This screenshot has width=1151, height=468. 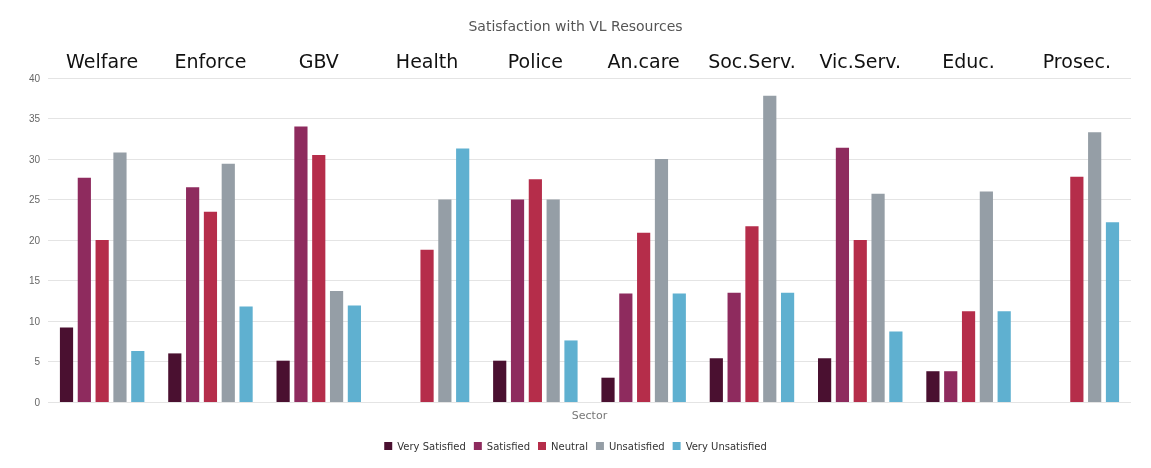 I want to click on legend-label: Neutral, so click(x=569, y=446).